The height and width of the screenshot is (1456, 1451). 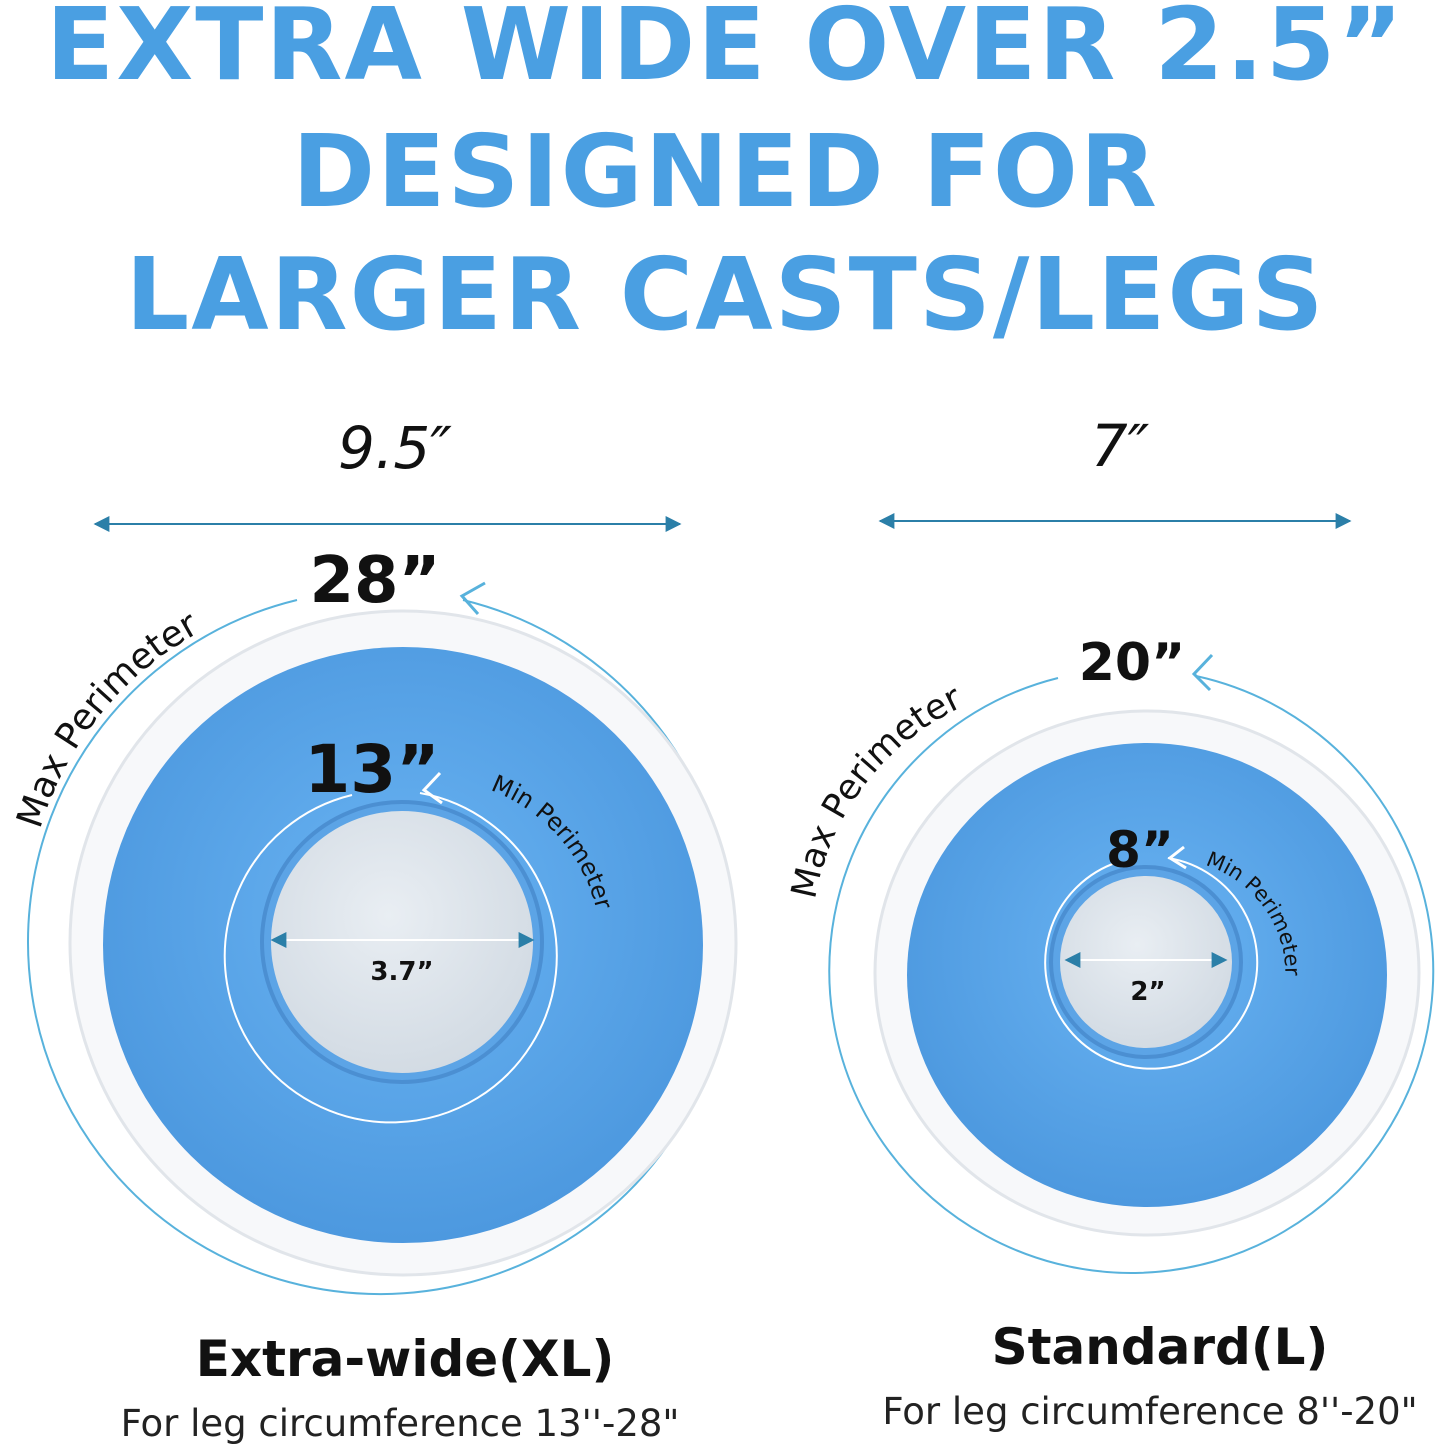 What do you see at coordinates (405, 1359) in the screenshot?
I see `xl-product-name: Extra-wide(XL)` at bounding box center [405, 1359].